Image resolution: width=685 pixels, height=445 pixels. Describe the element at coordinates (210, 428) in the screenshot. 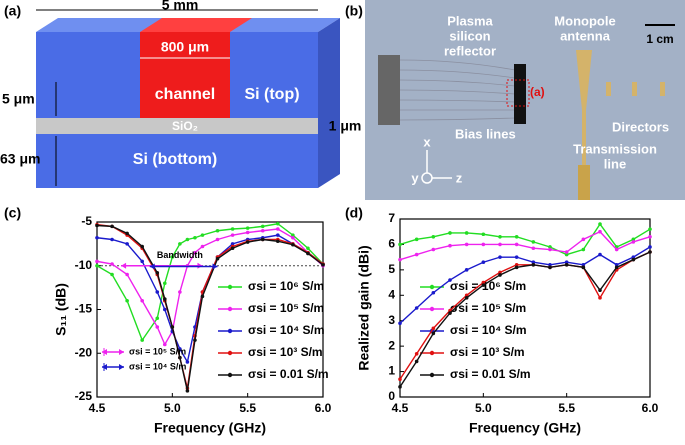

I see `x-axis-label: Frequency (GHz)` at that location.